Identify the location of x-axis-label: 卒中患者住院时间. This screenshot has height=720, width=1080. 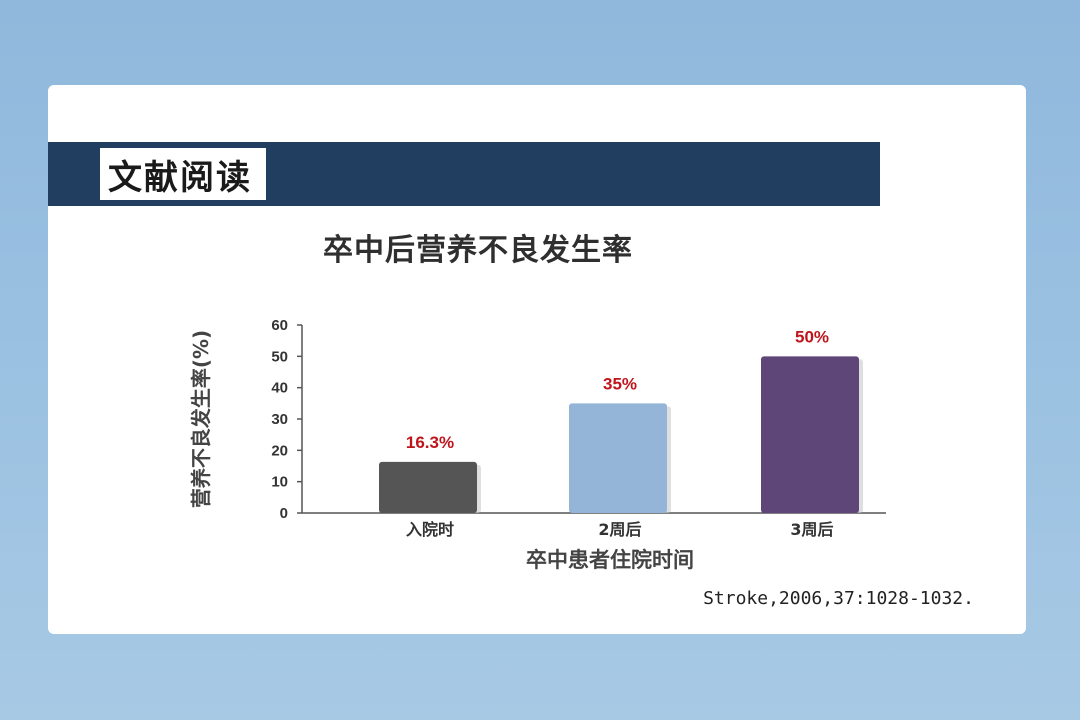
(610, 560).